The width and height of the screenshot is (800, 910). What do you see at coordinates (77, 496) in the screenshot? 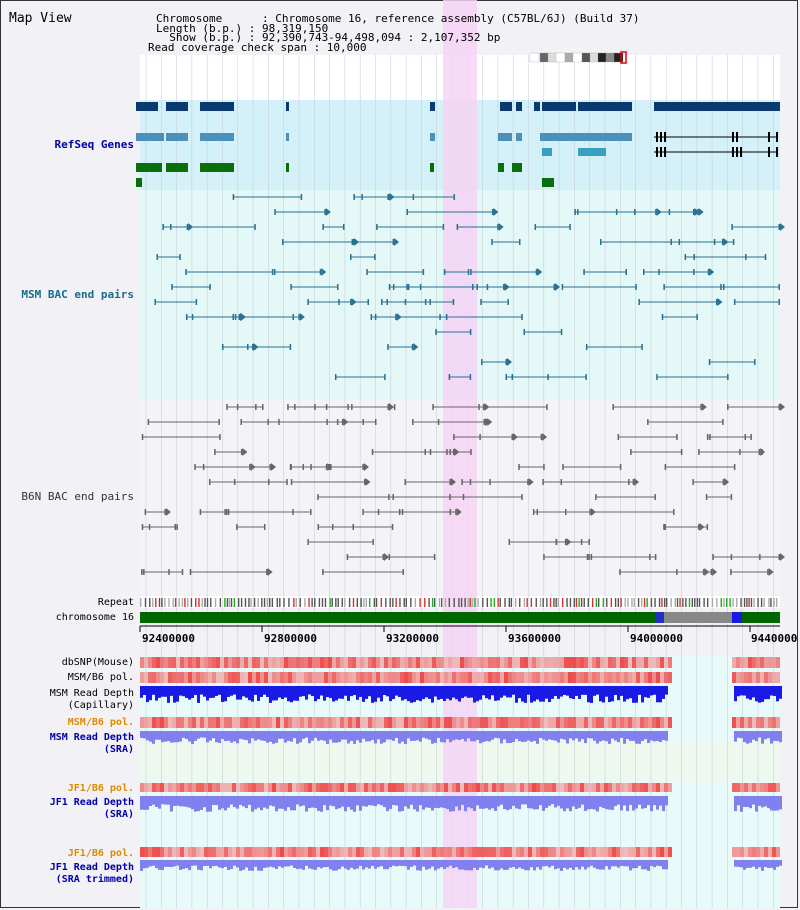
I see `track-label-b6n-bac: B6N BAC end pairs` at bounding box center [77, 496].